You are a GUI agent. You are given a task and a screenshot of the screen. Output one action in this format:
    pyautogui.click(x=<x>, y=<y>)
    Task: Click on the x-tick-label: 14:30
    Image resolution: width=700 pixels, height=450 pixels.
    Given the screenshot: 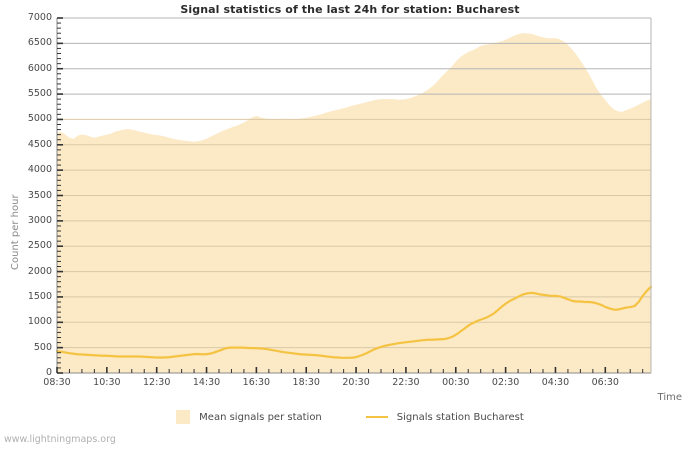 What is the action you would take?
    pyautogui.click(x=206, y=382)
    